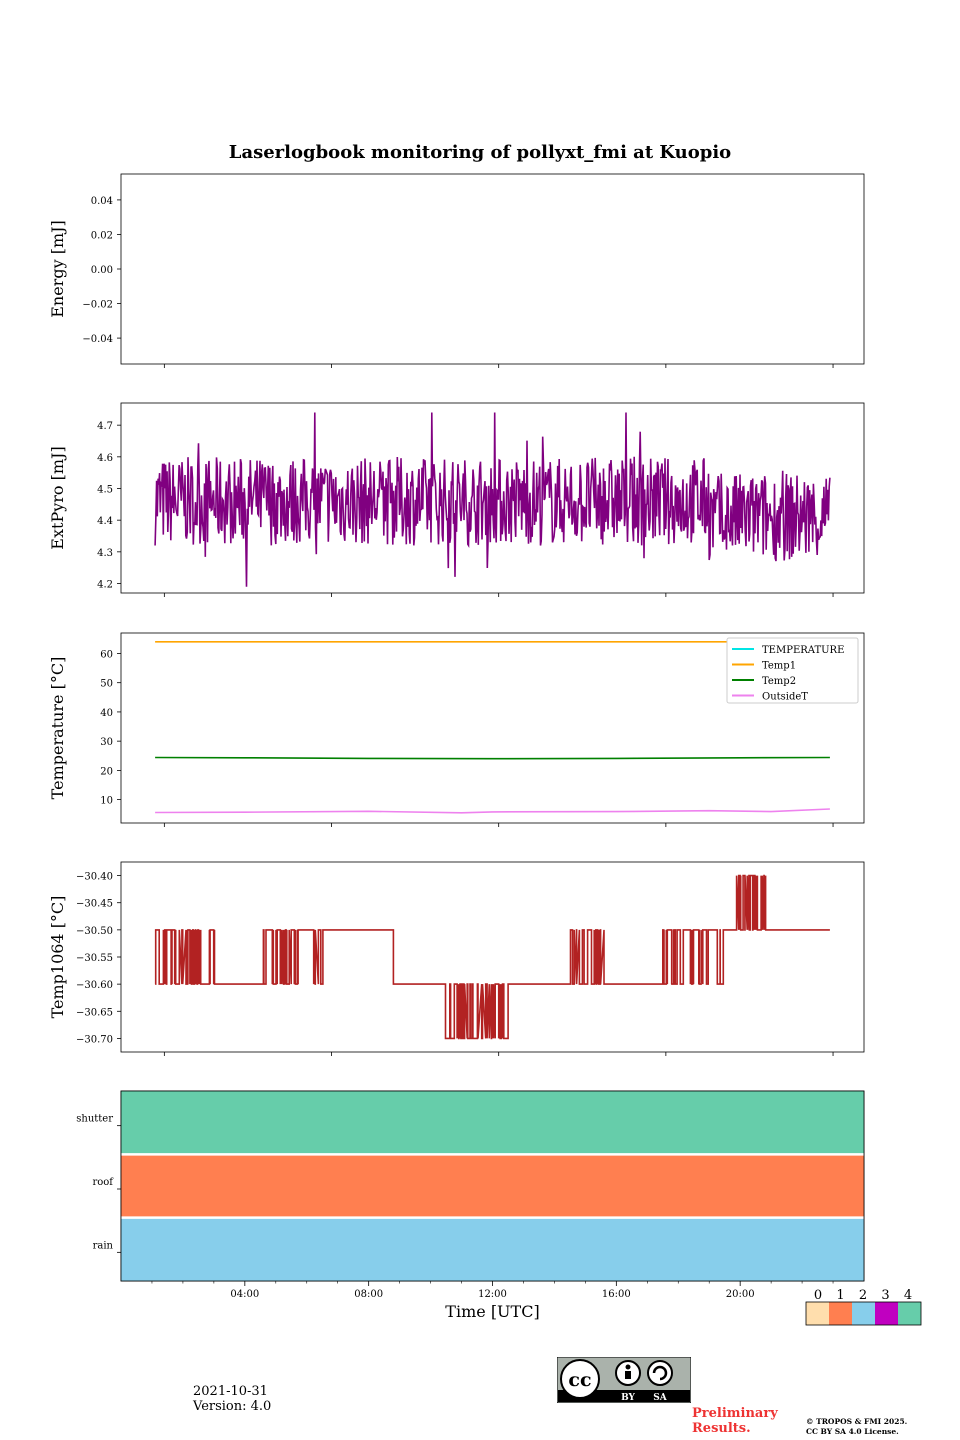 This screenshot has width=960, height=1440. I want to click on y-tick-label: −30.50, so click(94, 931).